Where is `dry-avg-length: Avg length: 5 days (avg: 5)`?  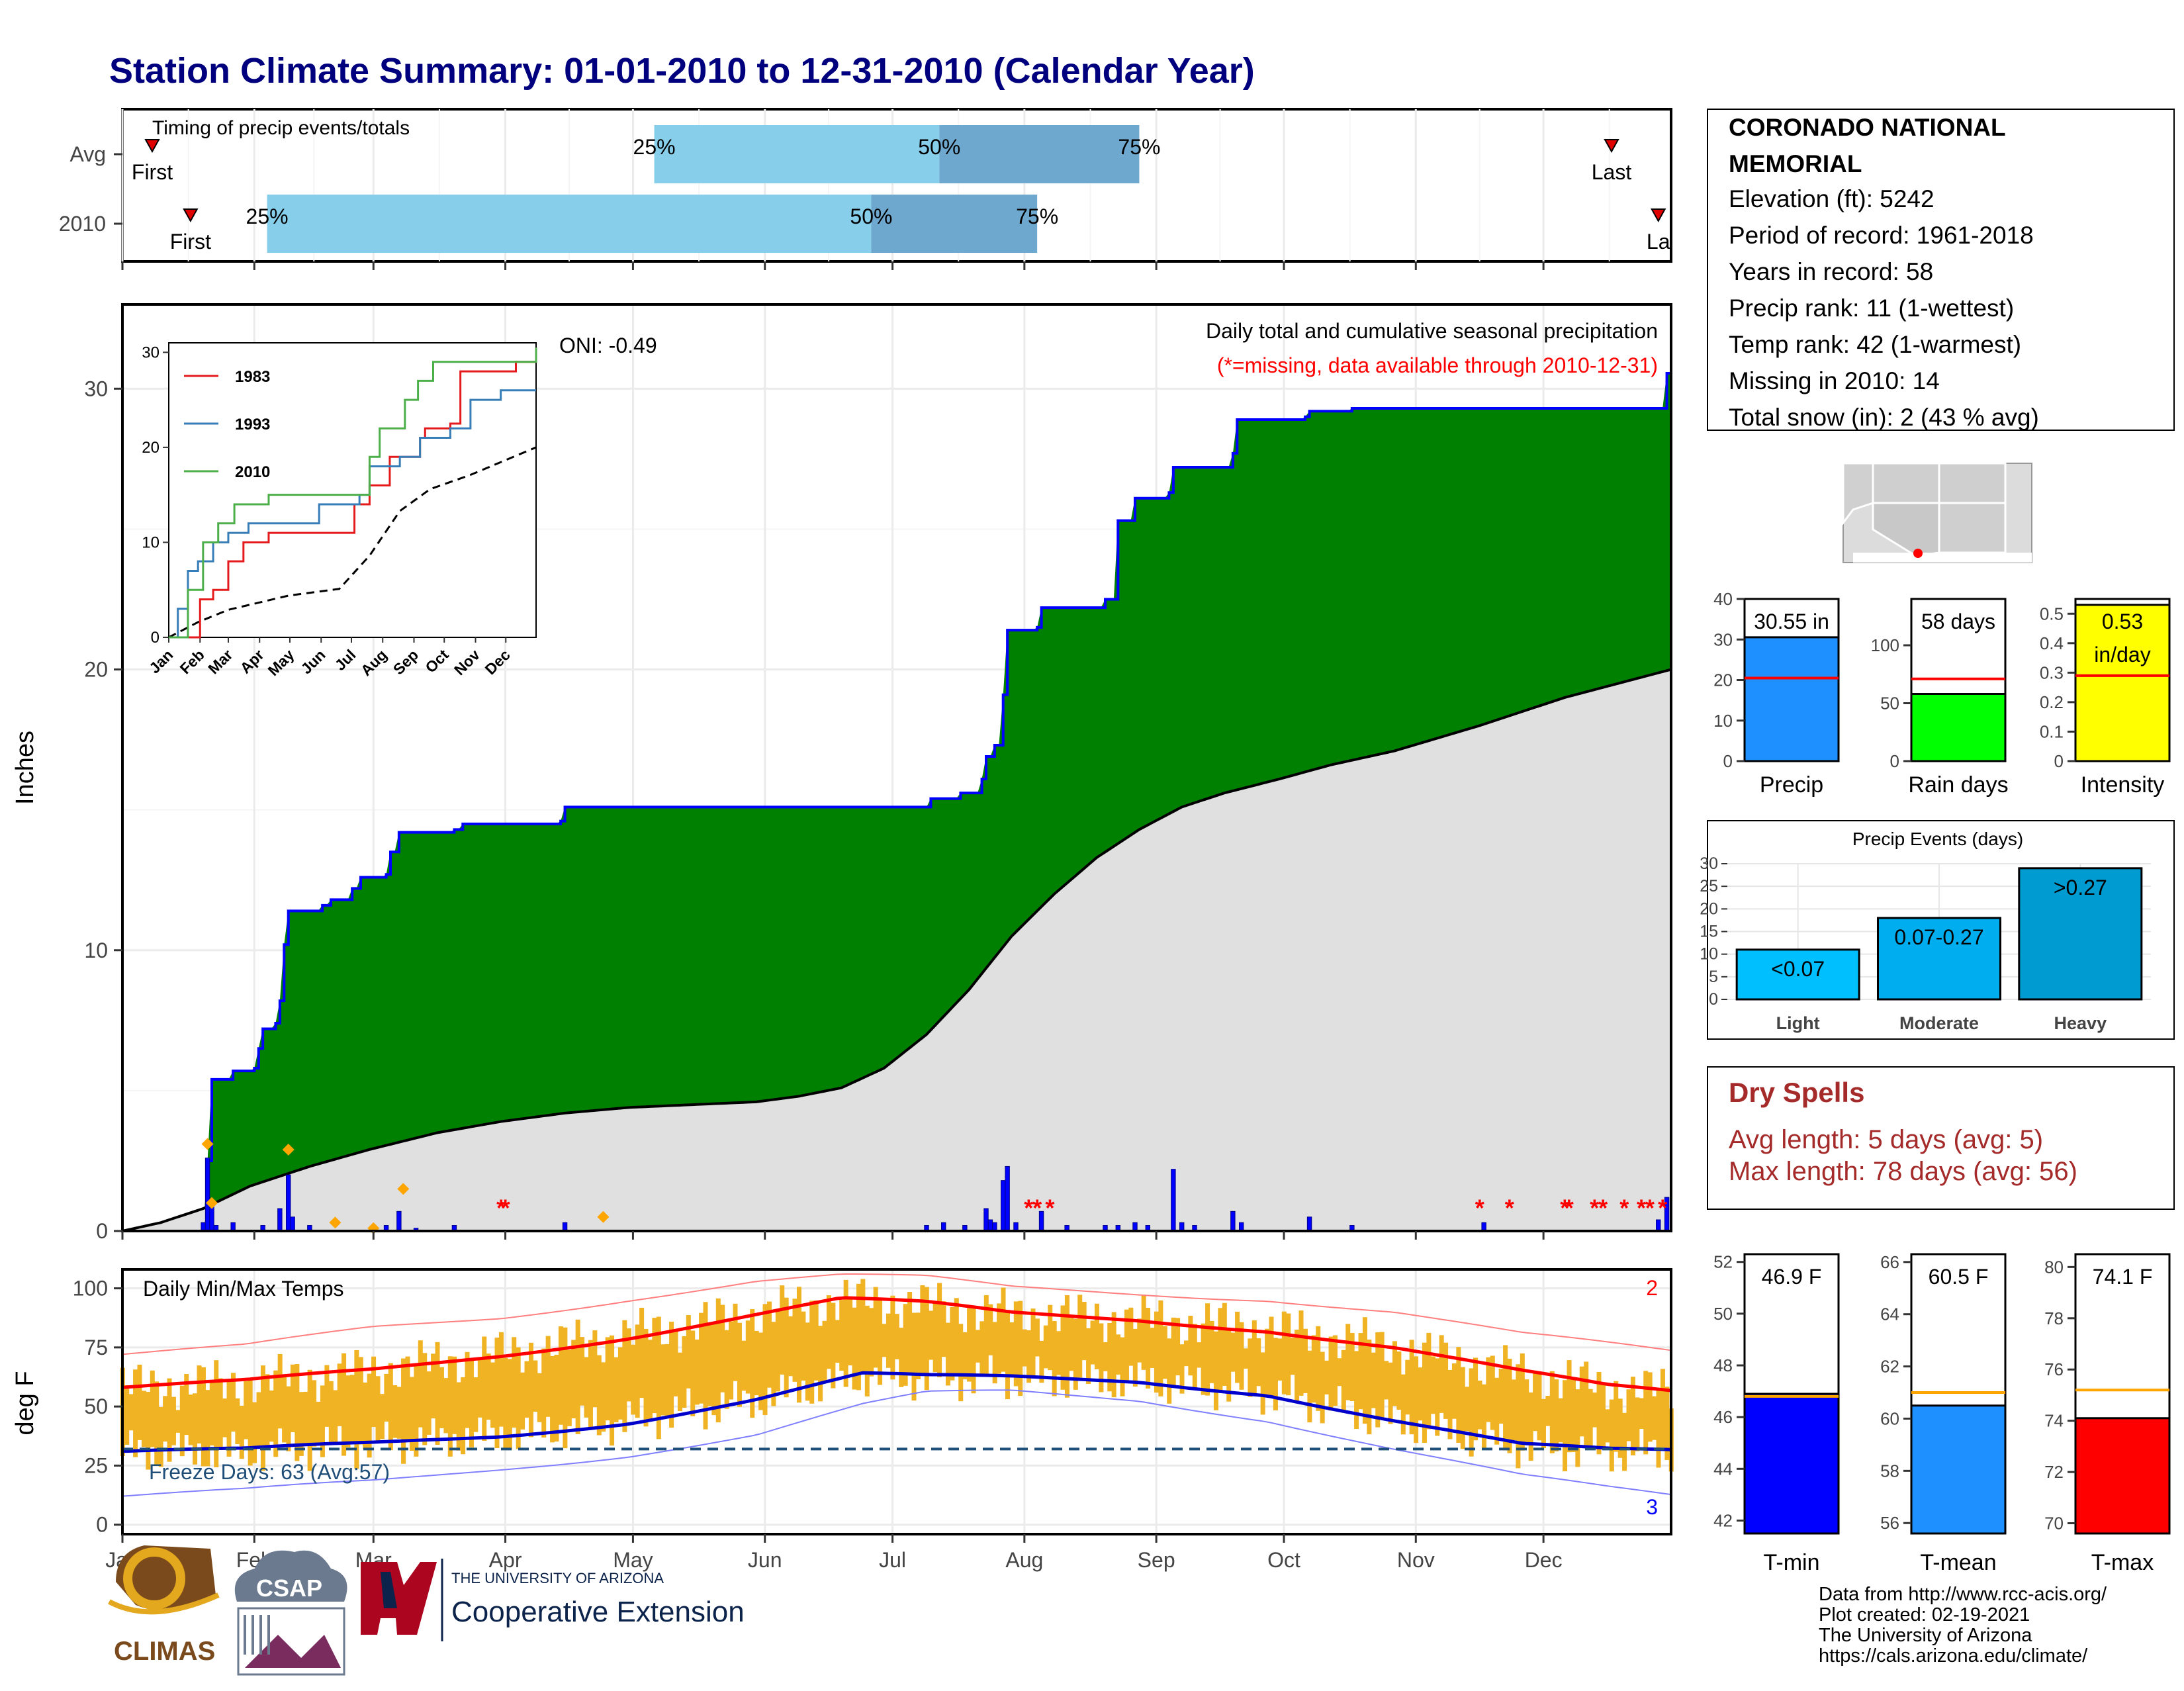
dry-avg-length: Avg length: 5 days (avg: 5) is located at coordinates (1886, 1139).